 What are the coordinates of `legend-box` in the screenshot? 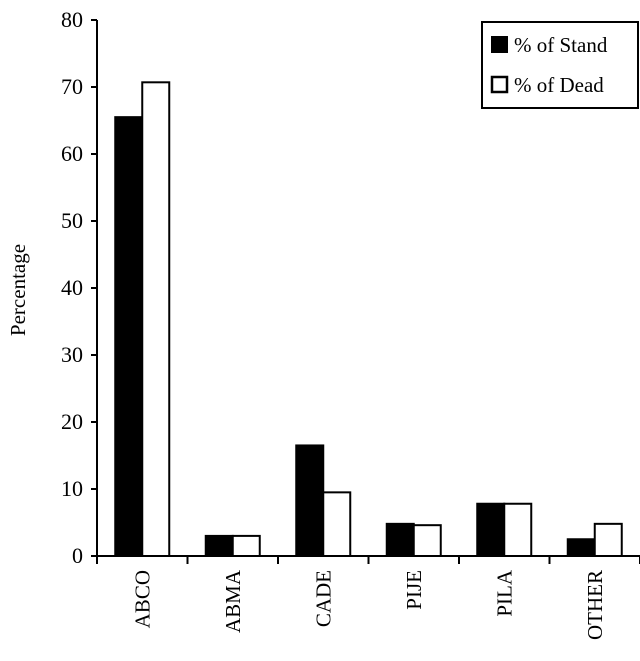 It's located at (560, 65).